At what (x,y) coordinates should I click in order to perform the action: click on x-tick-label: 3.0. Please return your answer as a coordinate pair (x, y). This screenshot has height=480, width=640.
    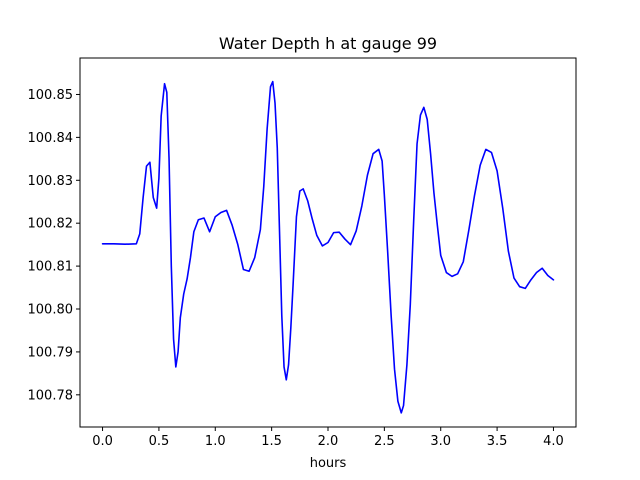
    Looking at the image, I should click on (440, 441).